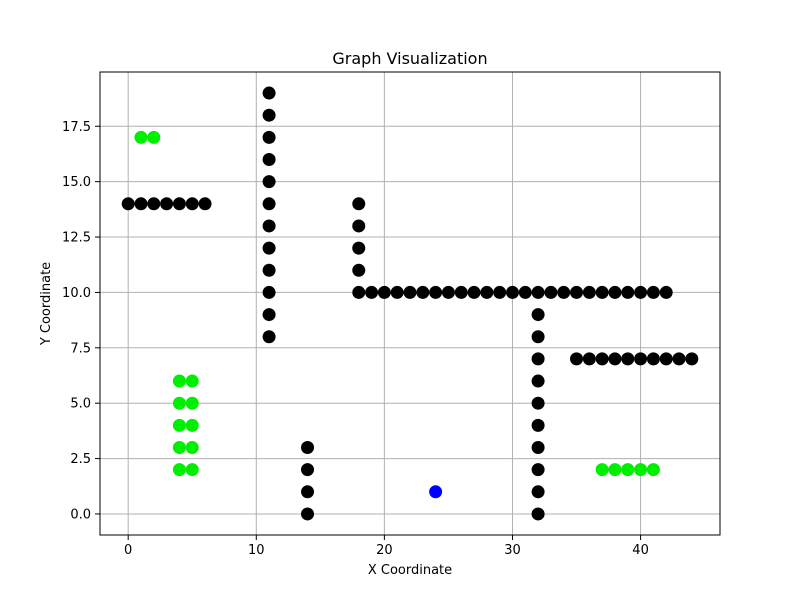 This screenshot has height=600, width=800. I want to click on y-tick-label: 17.5, so click(76, 127).